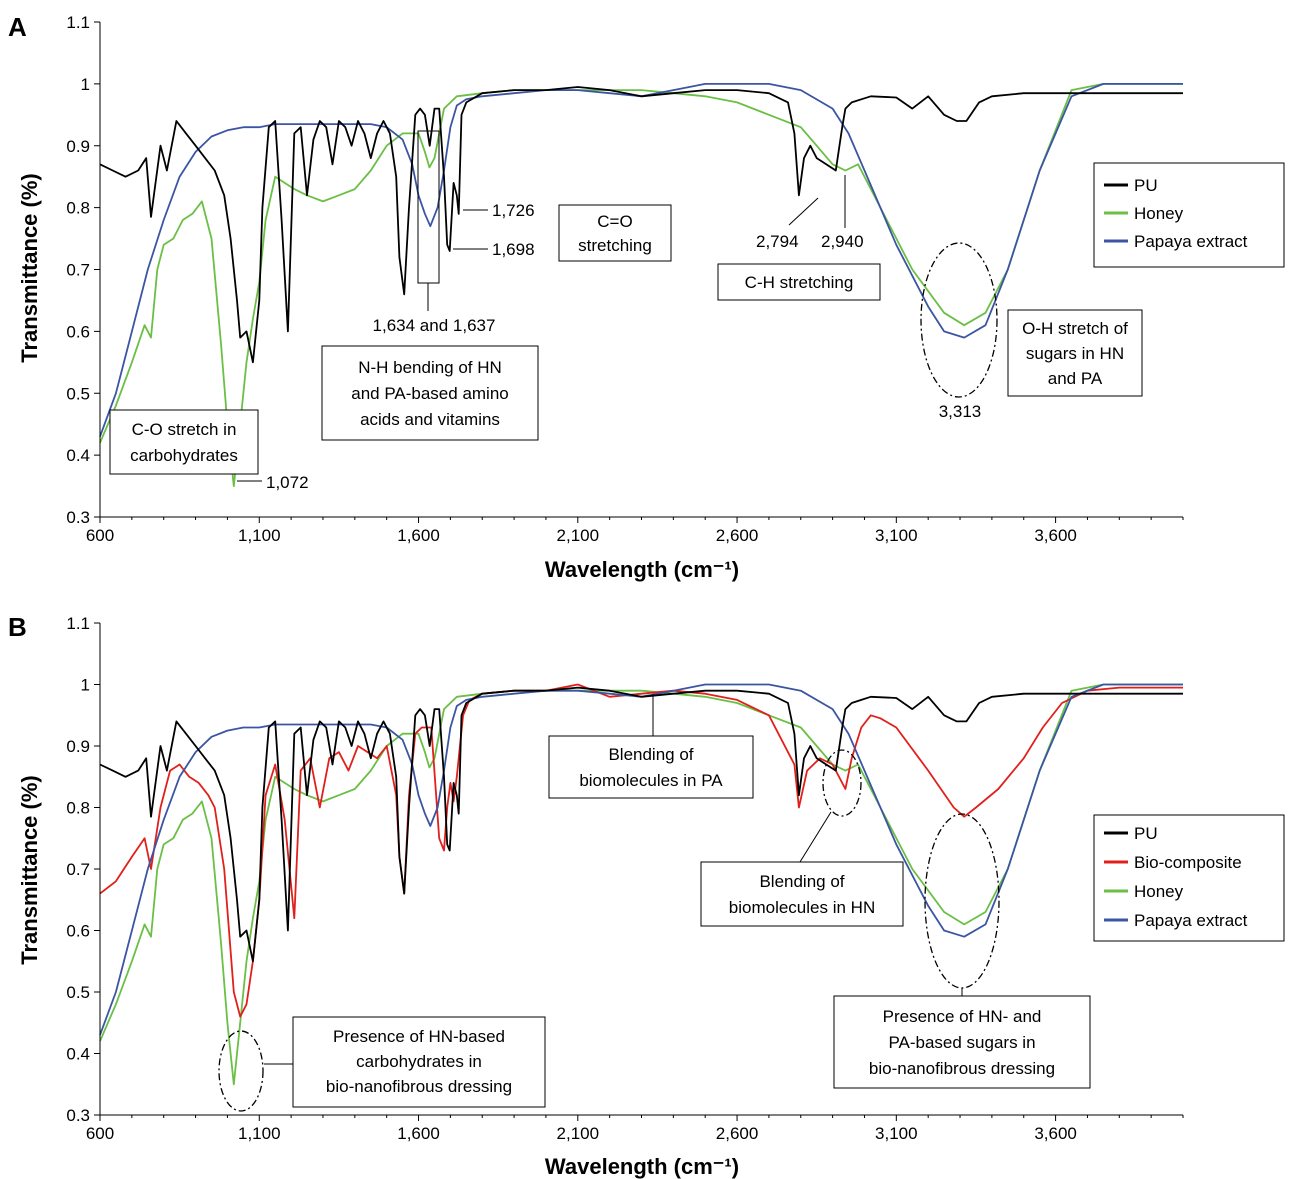 This screenshot has width=1293, height=1179. Describe the element at coordinates (78, 931) in the screenshot. I see `panel-b-ytick-label: 0.6` at that location.